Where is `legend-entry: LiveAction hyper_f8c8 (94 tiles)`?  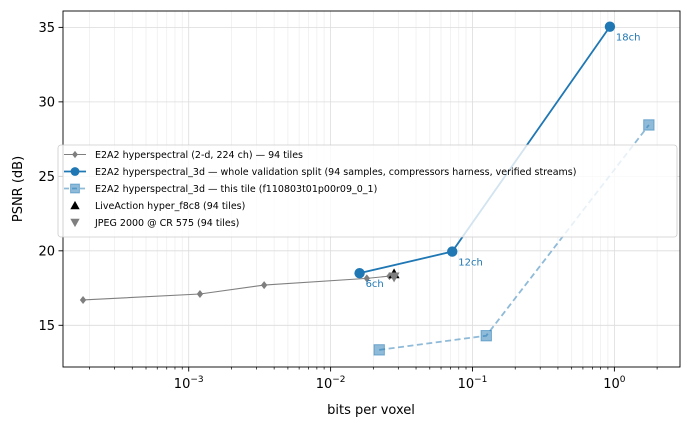 legend-entry: LiveAction hyper_f8c8 (94 tiles) is located at coordinates (157, 206).